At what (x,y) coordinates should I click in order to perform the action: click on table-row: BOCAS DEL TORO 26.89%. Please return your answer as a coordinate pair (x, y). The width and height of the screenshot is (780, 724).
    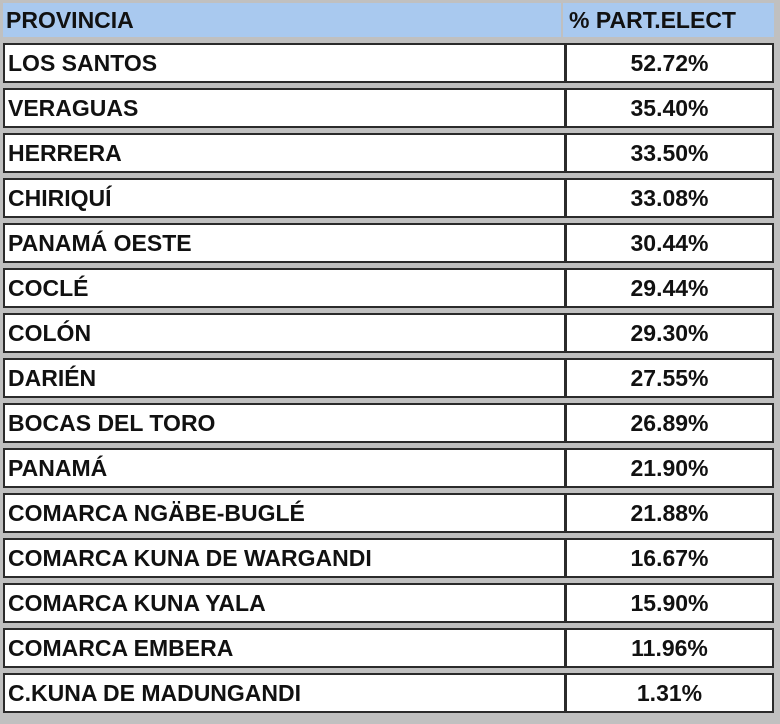
    Looking at the image, I should click on (390, 423).